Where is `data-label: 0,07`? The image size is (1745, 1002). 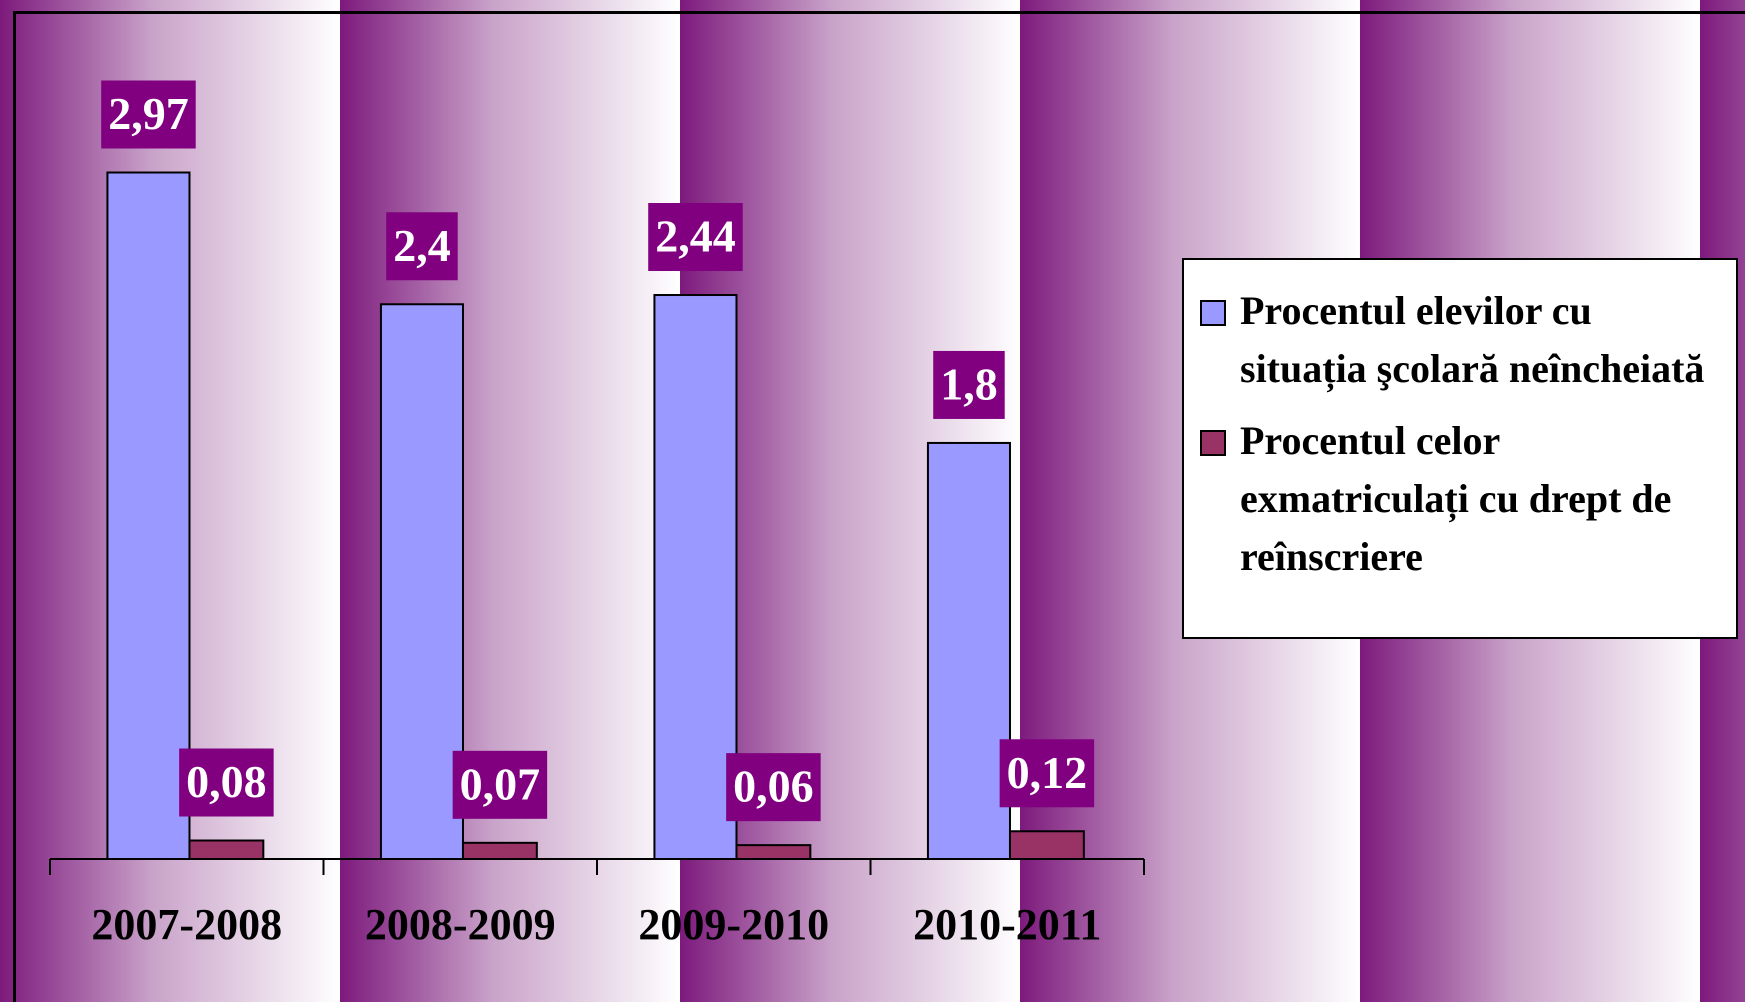
data-label: 0,07 is located at coordinates (500, 784).